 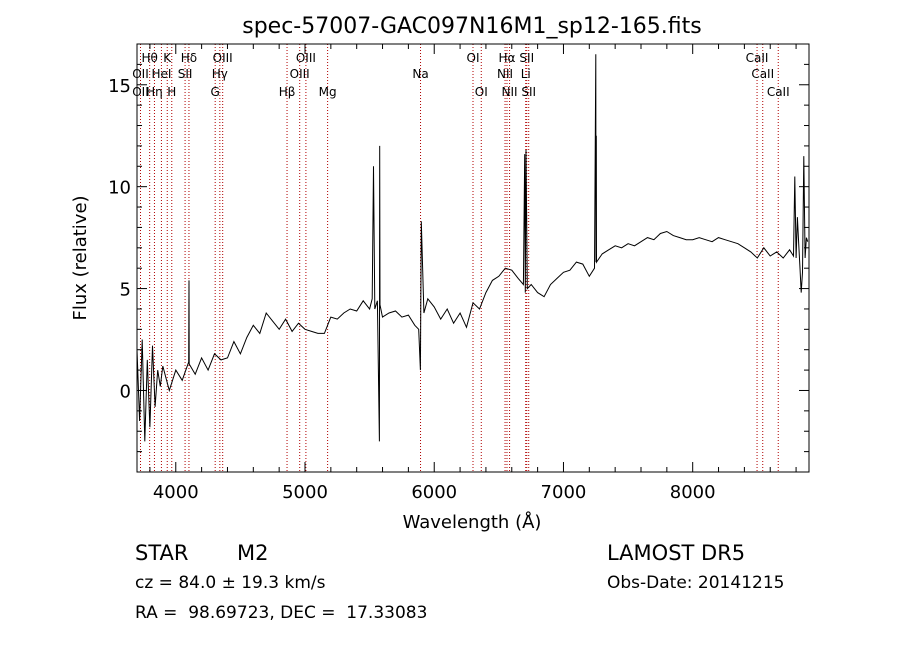 What do you see at coordinates (693, 492) in the screenshot?
I see `x-tick-label: 8000` at bounding box center [693, 492].